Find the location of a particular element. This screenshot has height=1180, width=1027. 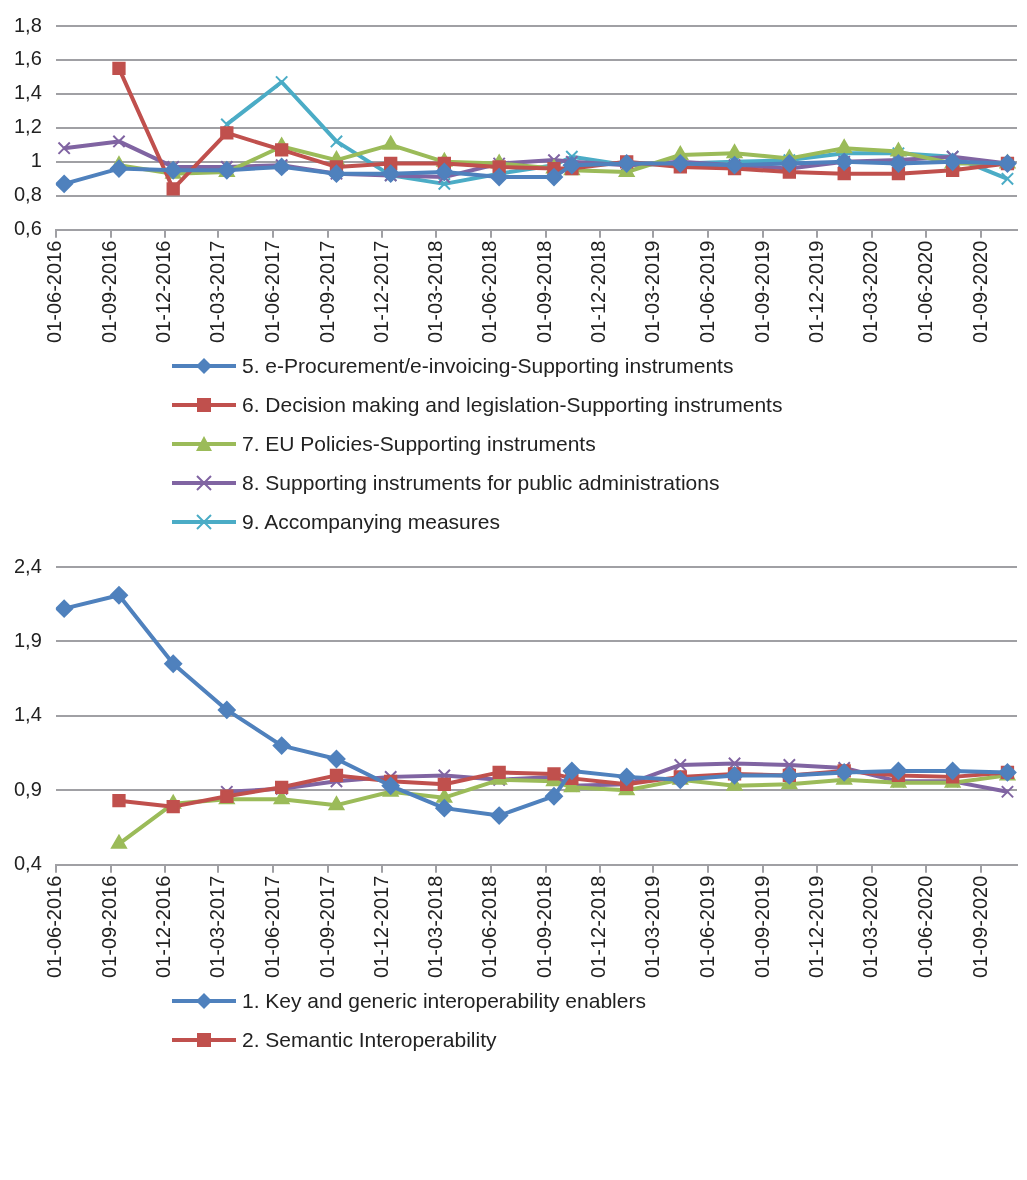

y-tick-label: 0,9 is located at coordinates (27, 788).